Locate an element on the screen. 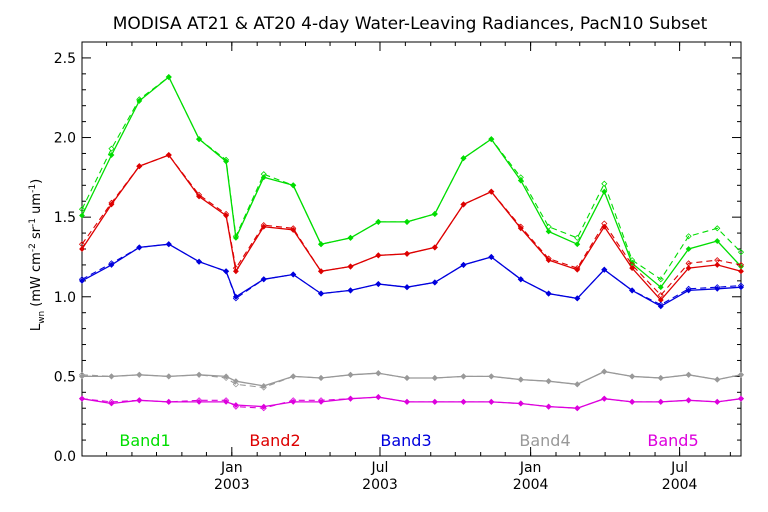  y-tick-label: 1.5 is located at coordinates (65, 218).